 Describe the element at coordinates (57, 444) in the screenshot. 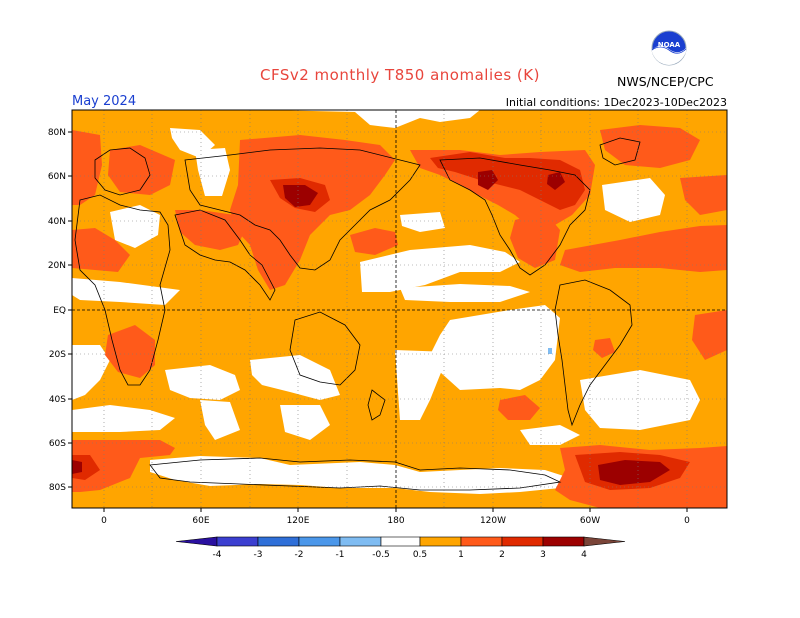

I see `lat-label: 60S` at that location.